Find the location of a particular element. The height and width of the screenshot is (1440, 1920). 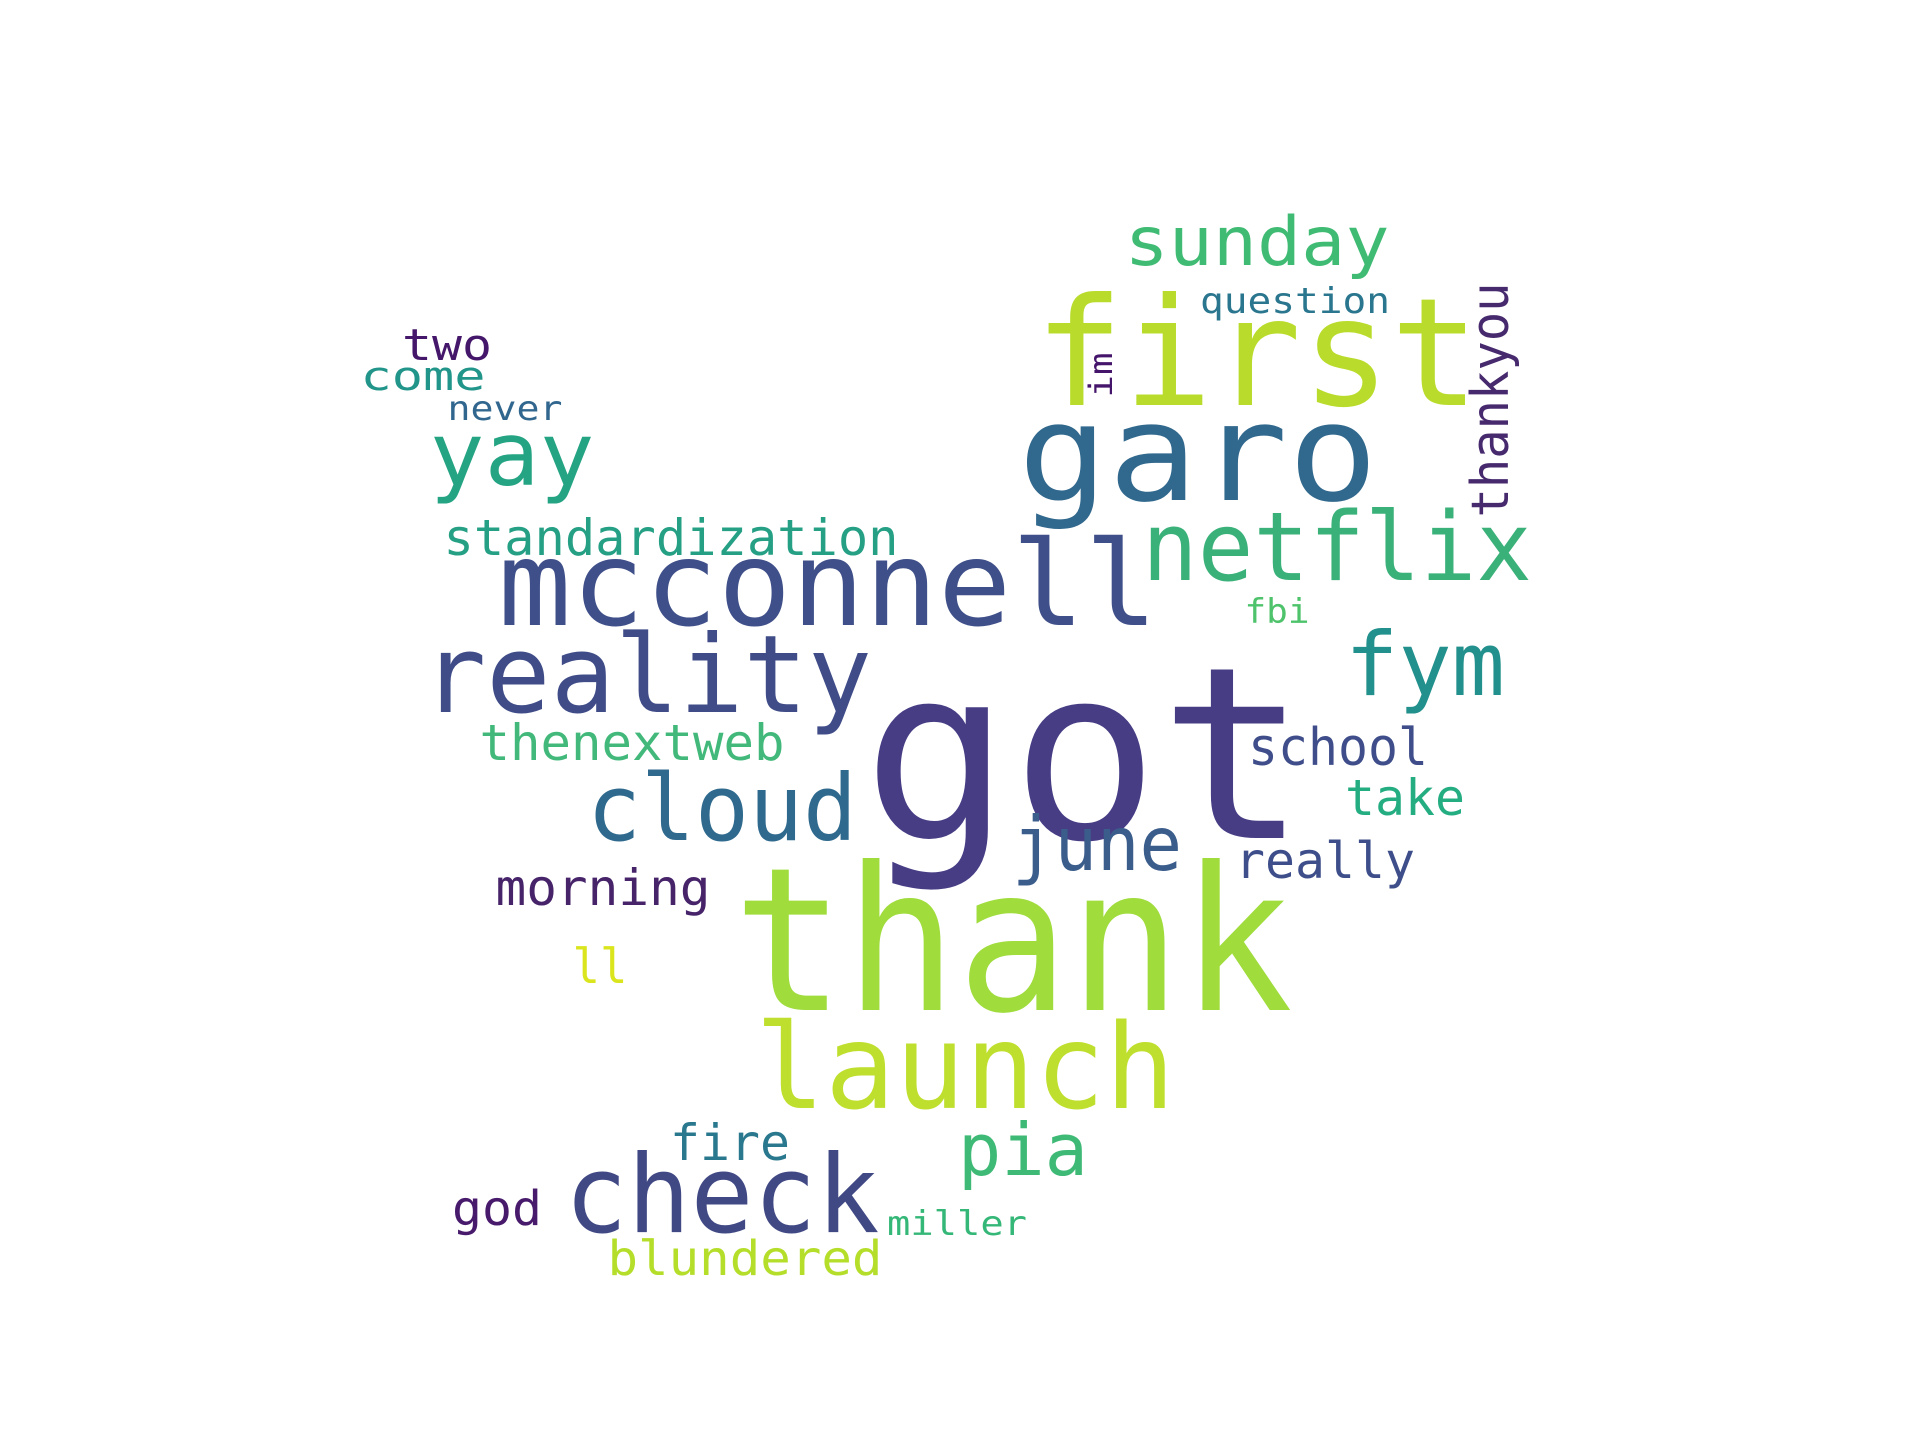

word-launch: launch is located at coordinates (965, 1067).